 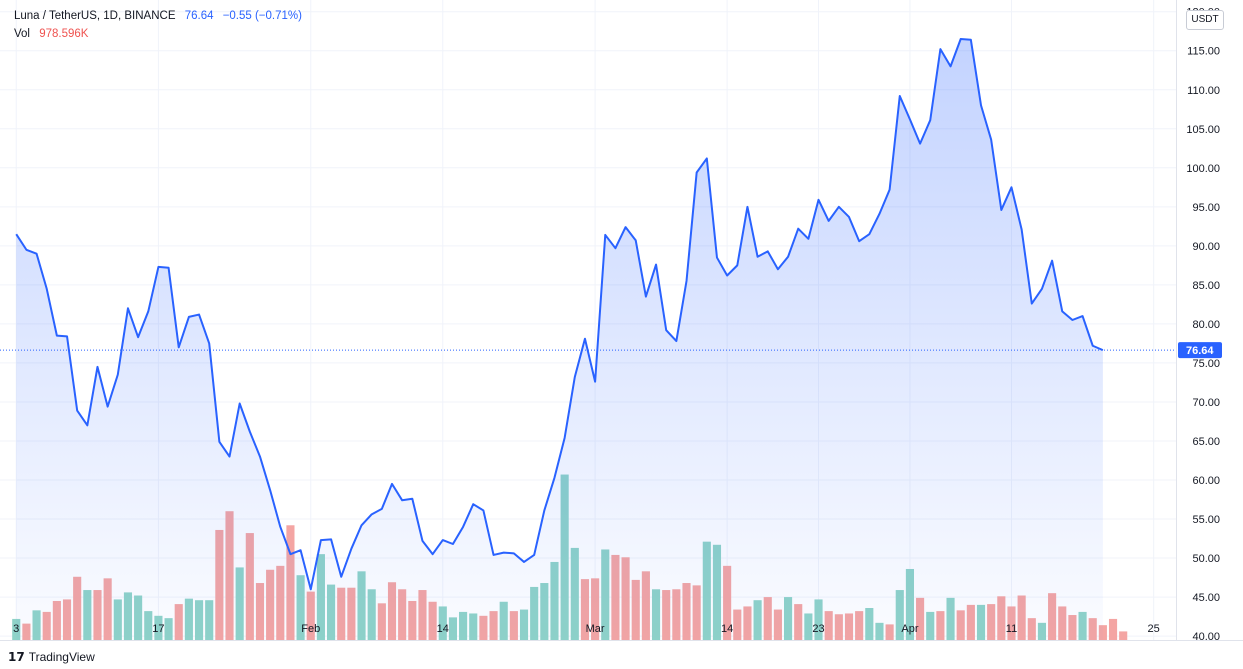 What do you see at coordinates (61, 657) in the screenshot?
I see `tradingview-name: TradingView` at bounding box center [61, 657].